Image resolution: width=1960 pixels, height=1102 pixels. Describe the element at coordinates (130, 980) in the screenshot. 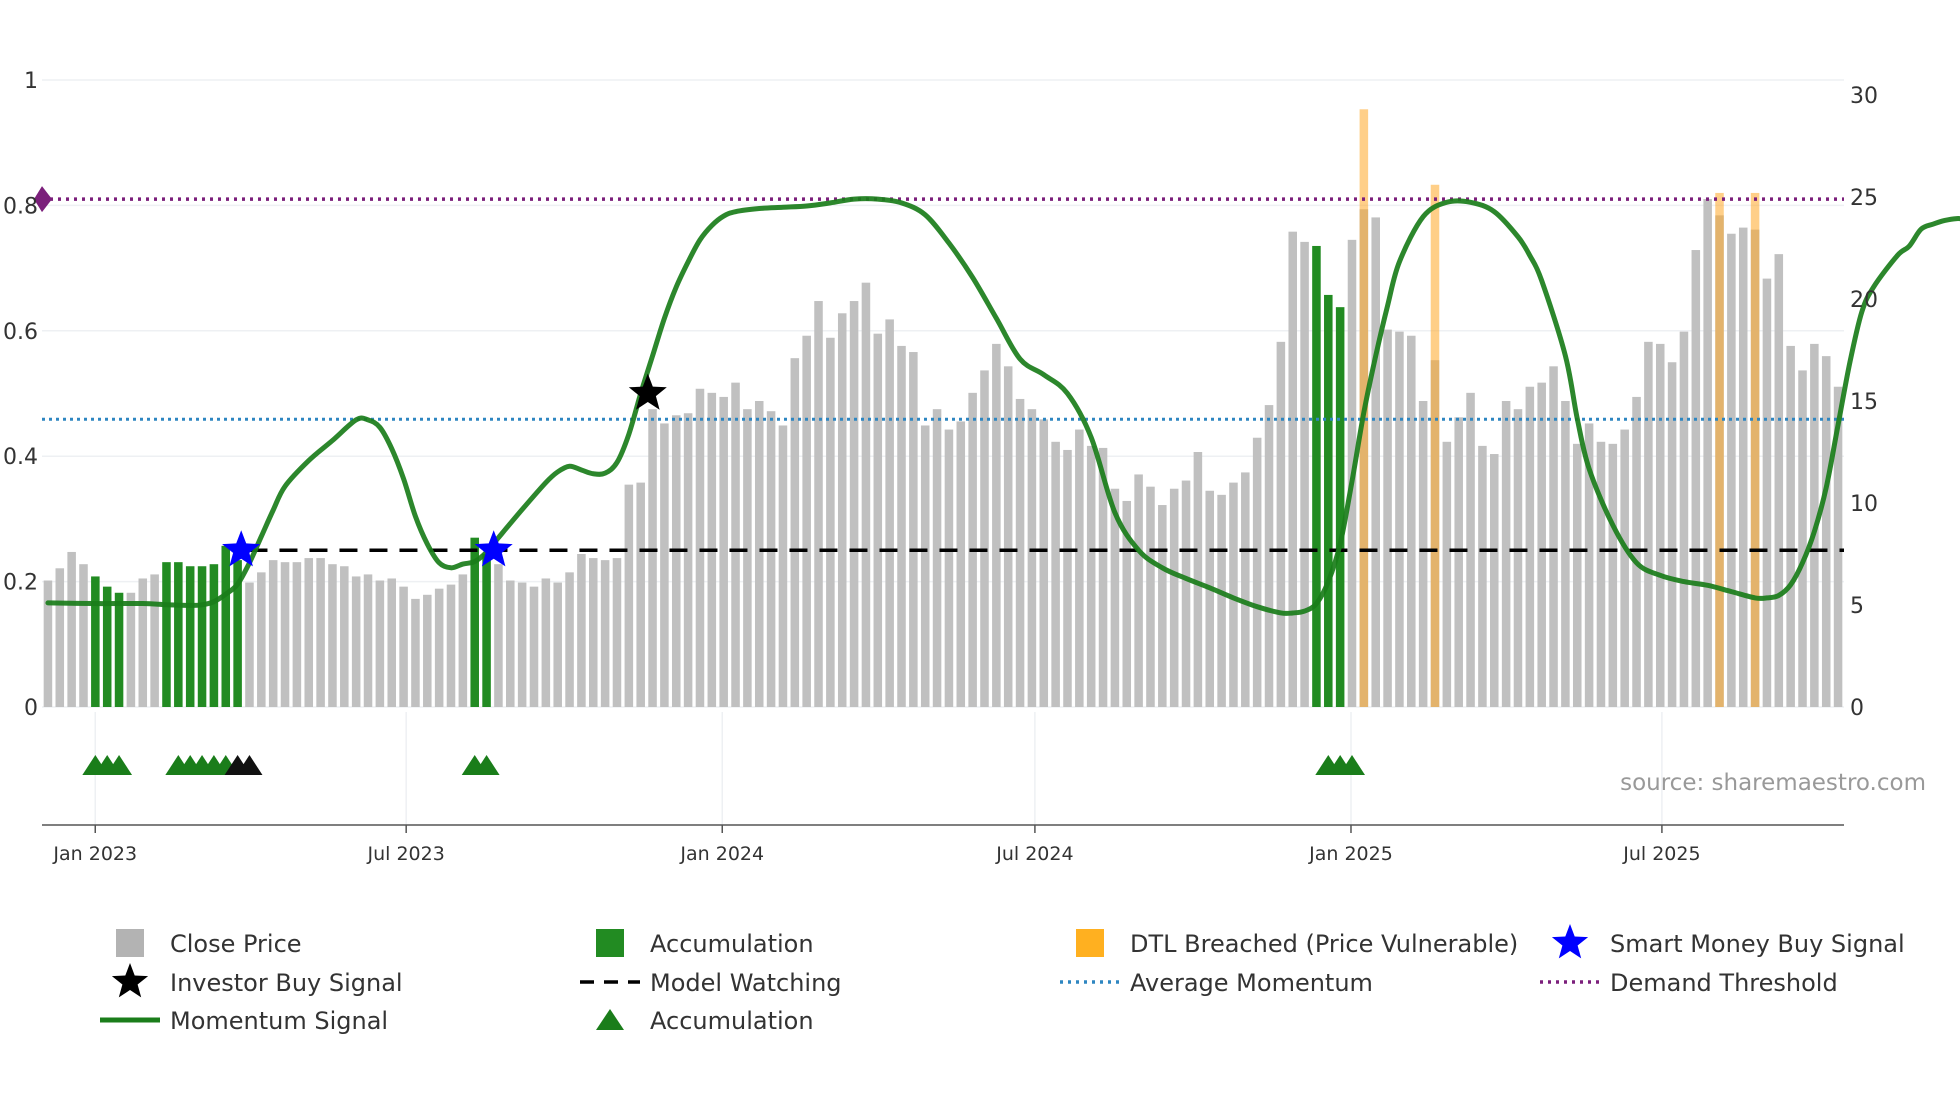

I see `legend-swatch-investor-buy-signal` at that location.